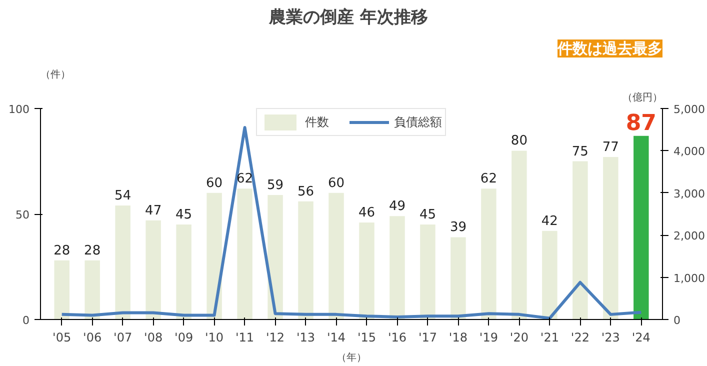  I want to click on y2-axis-title: （億円）, so click(642, 98).